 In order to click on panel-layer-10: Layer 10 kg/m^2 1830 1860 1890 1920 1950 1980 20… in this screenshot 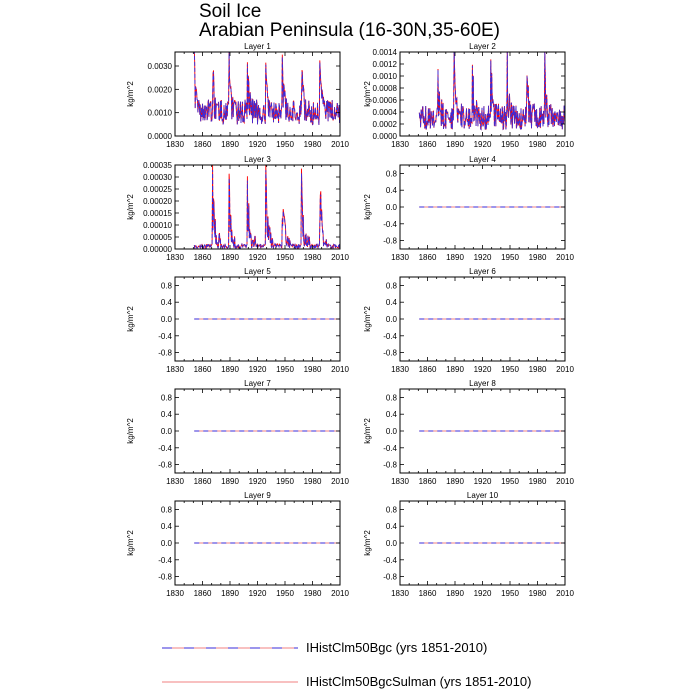, I will do `click(468, 544)`.